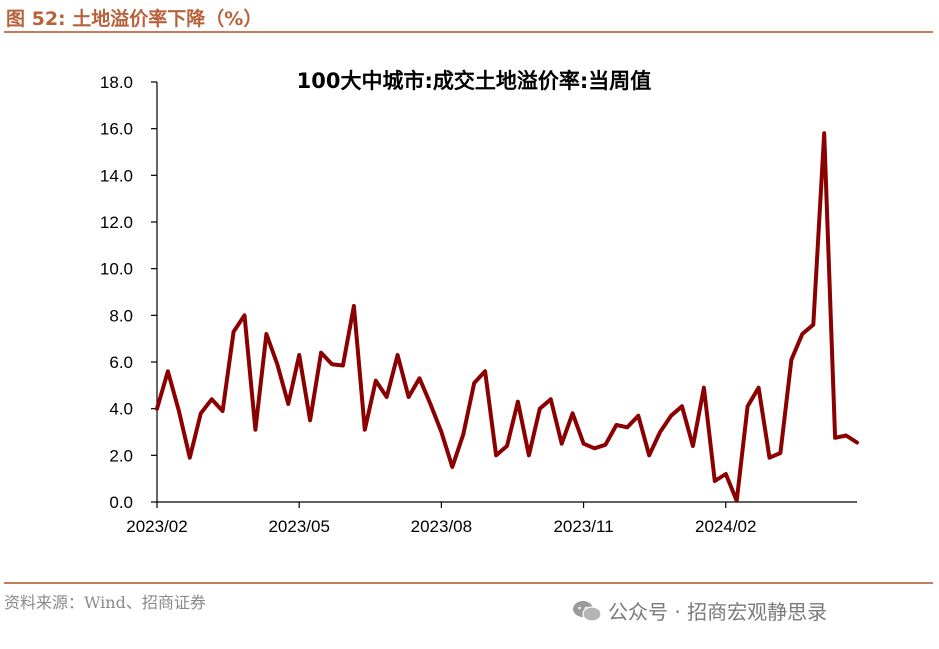 The image size is (939, 649). Describe the element at coordinates (167, 19) in the screenshot. I see `figure-caption: 土地溢价率下降（%）` at that location.